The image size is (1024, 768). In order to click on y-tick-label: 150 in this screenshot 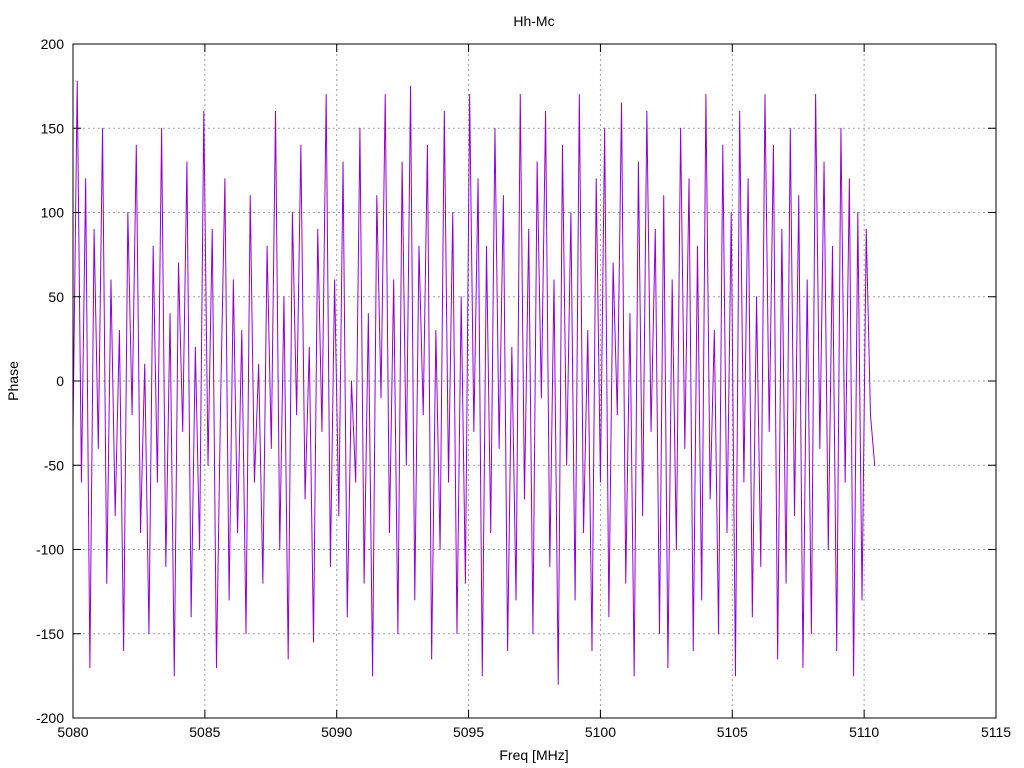, I will do `click(53, 128)`.